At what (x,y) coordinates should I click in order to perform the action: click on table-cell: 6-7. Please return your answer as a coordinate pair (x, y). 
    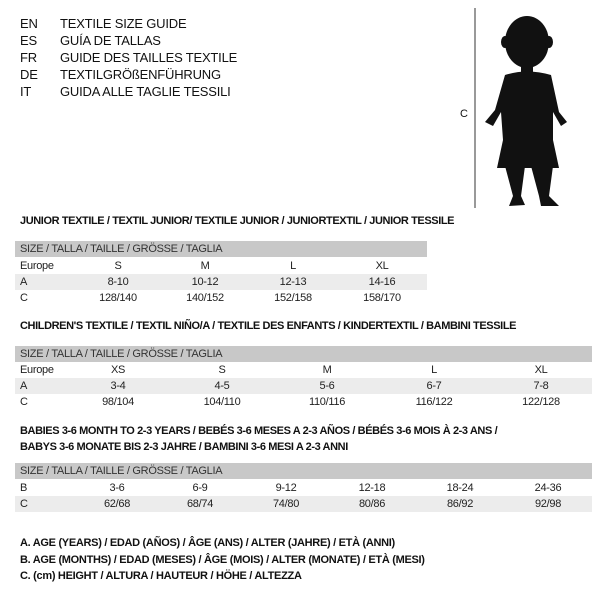
    Looking at the image, I should click on (434, 386).